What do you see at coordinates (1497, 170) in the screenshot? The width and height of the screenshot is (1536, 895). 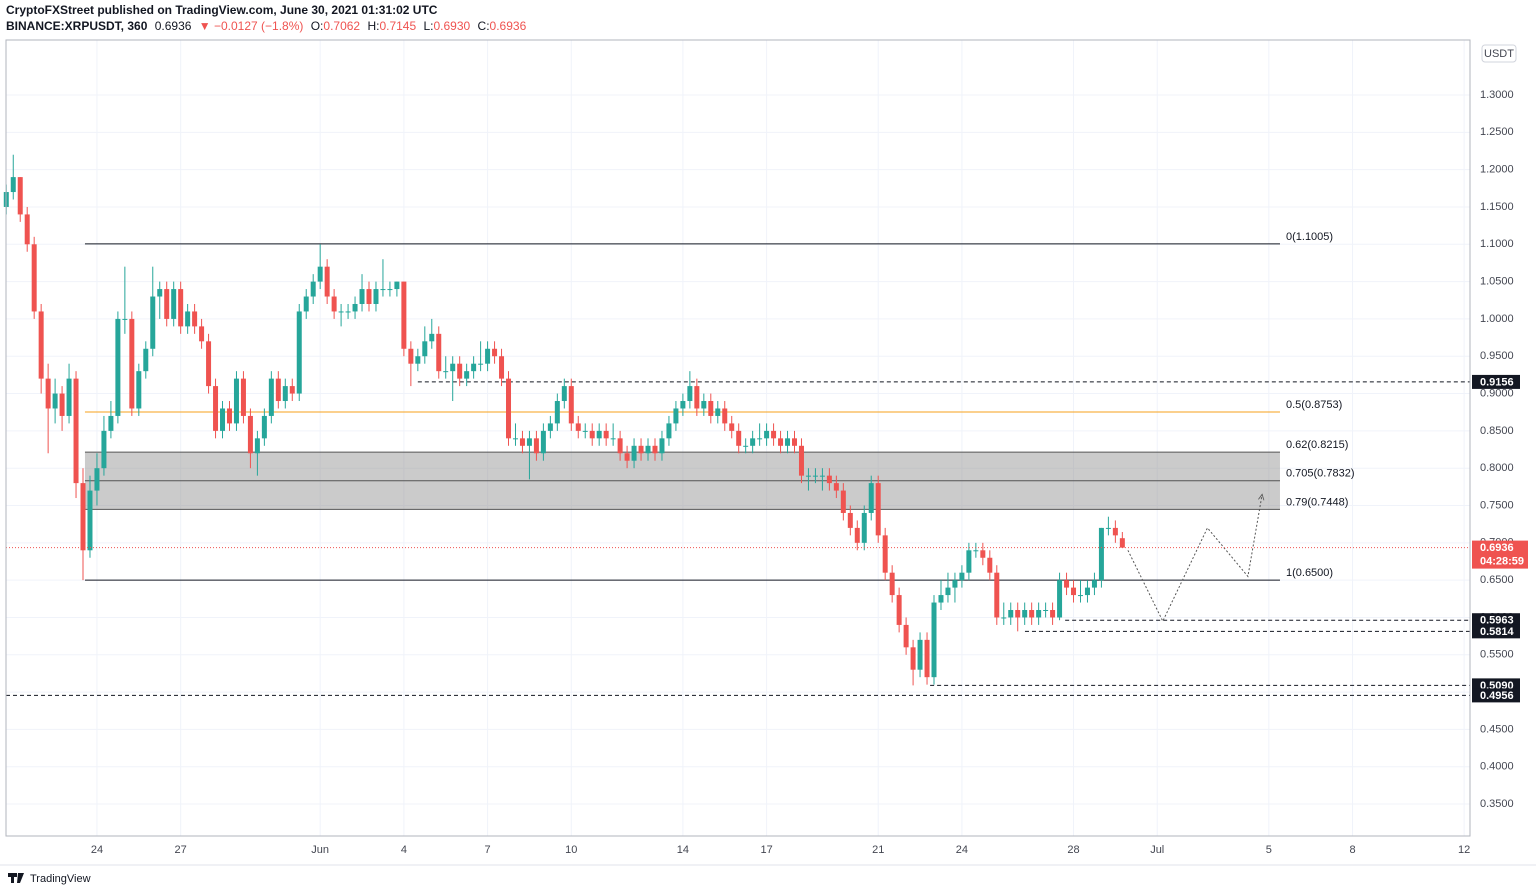 I see `y-tick-label: 1.2000` at bounding box center [1497, 170].